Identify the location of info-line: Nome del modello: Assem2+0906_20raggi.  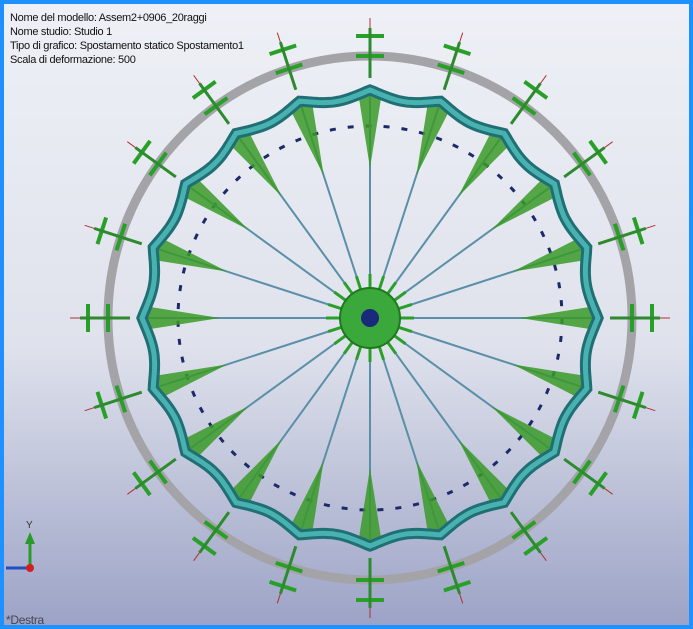
(108, 18).